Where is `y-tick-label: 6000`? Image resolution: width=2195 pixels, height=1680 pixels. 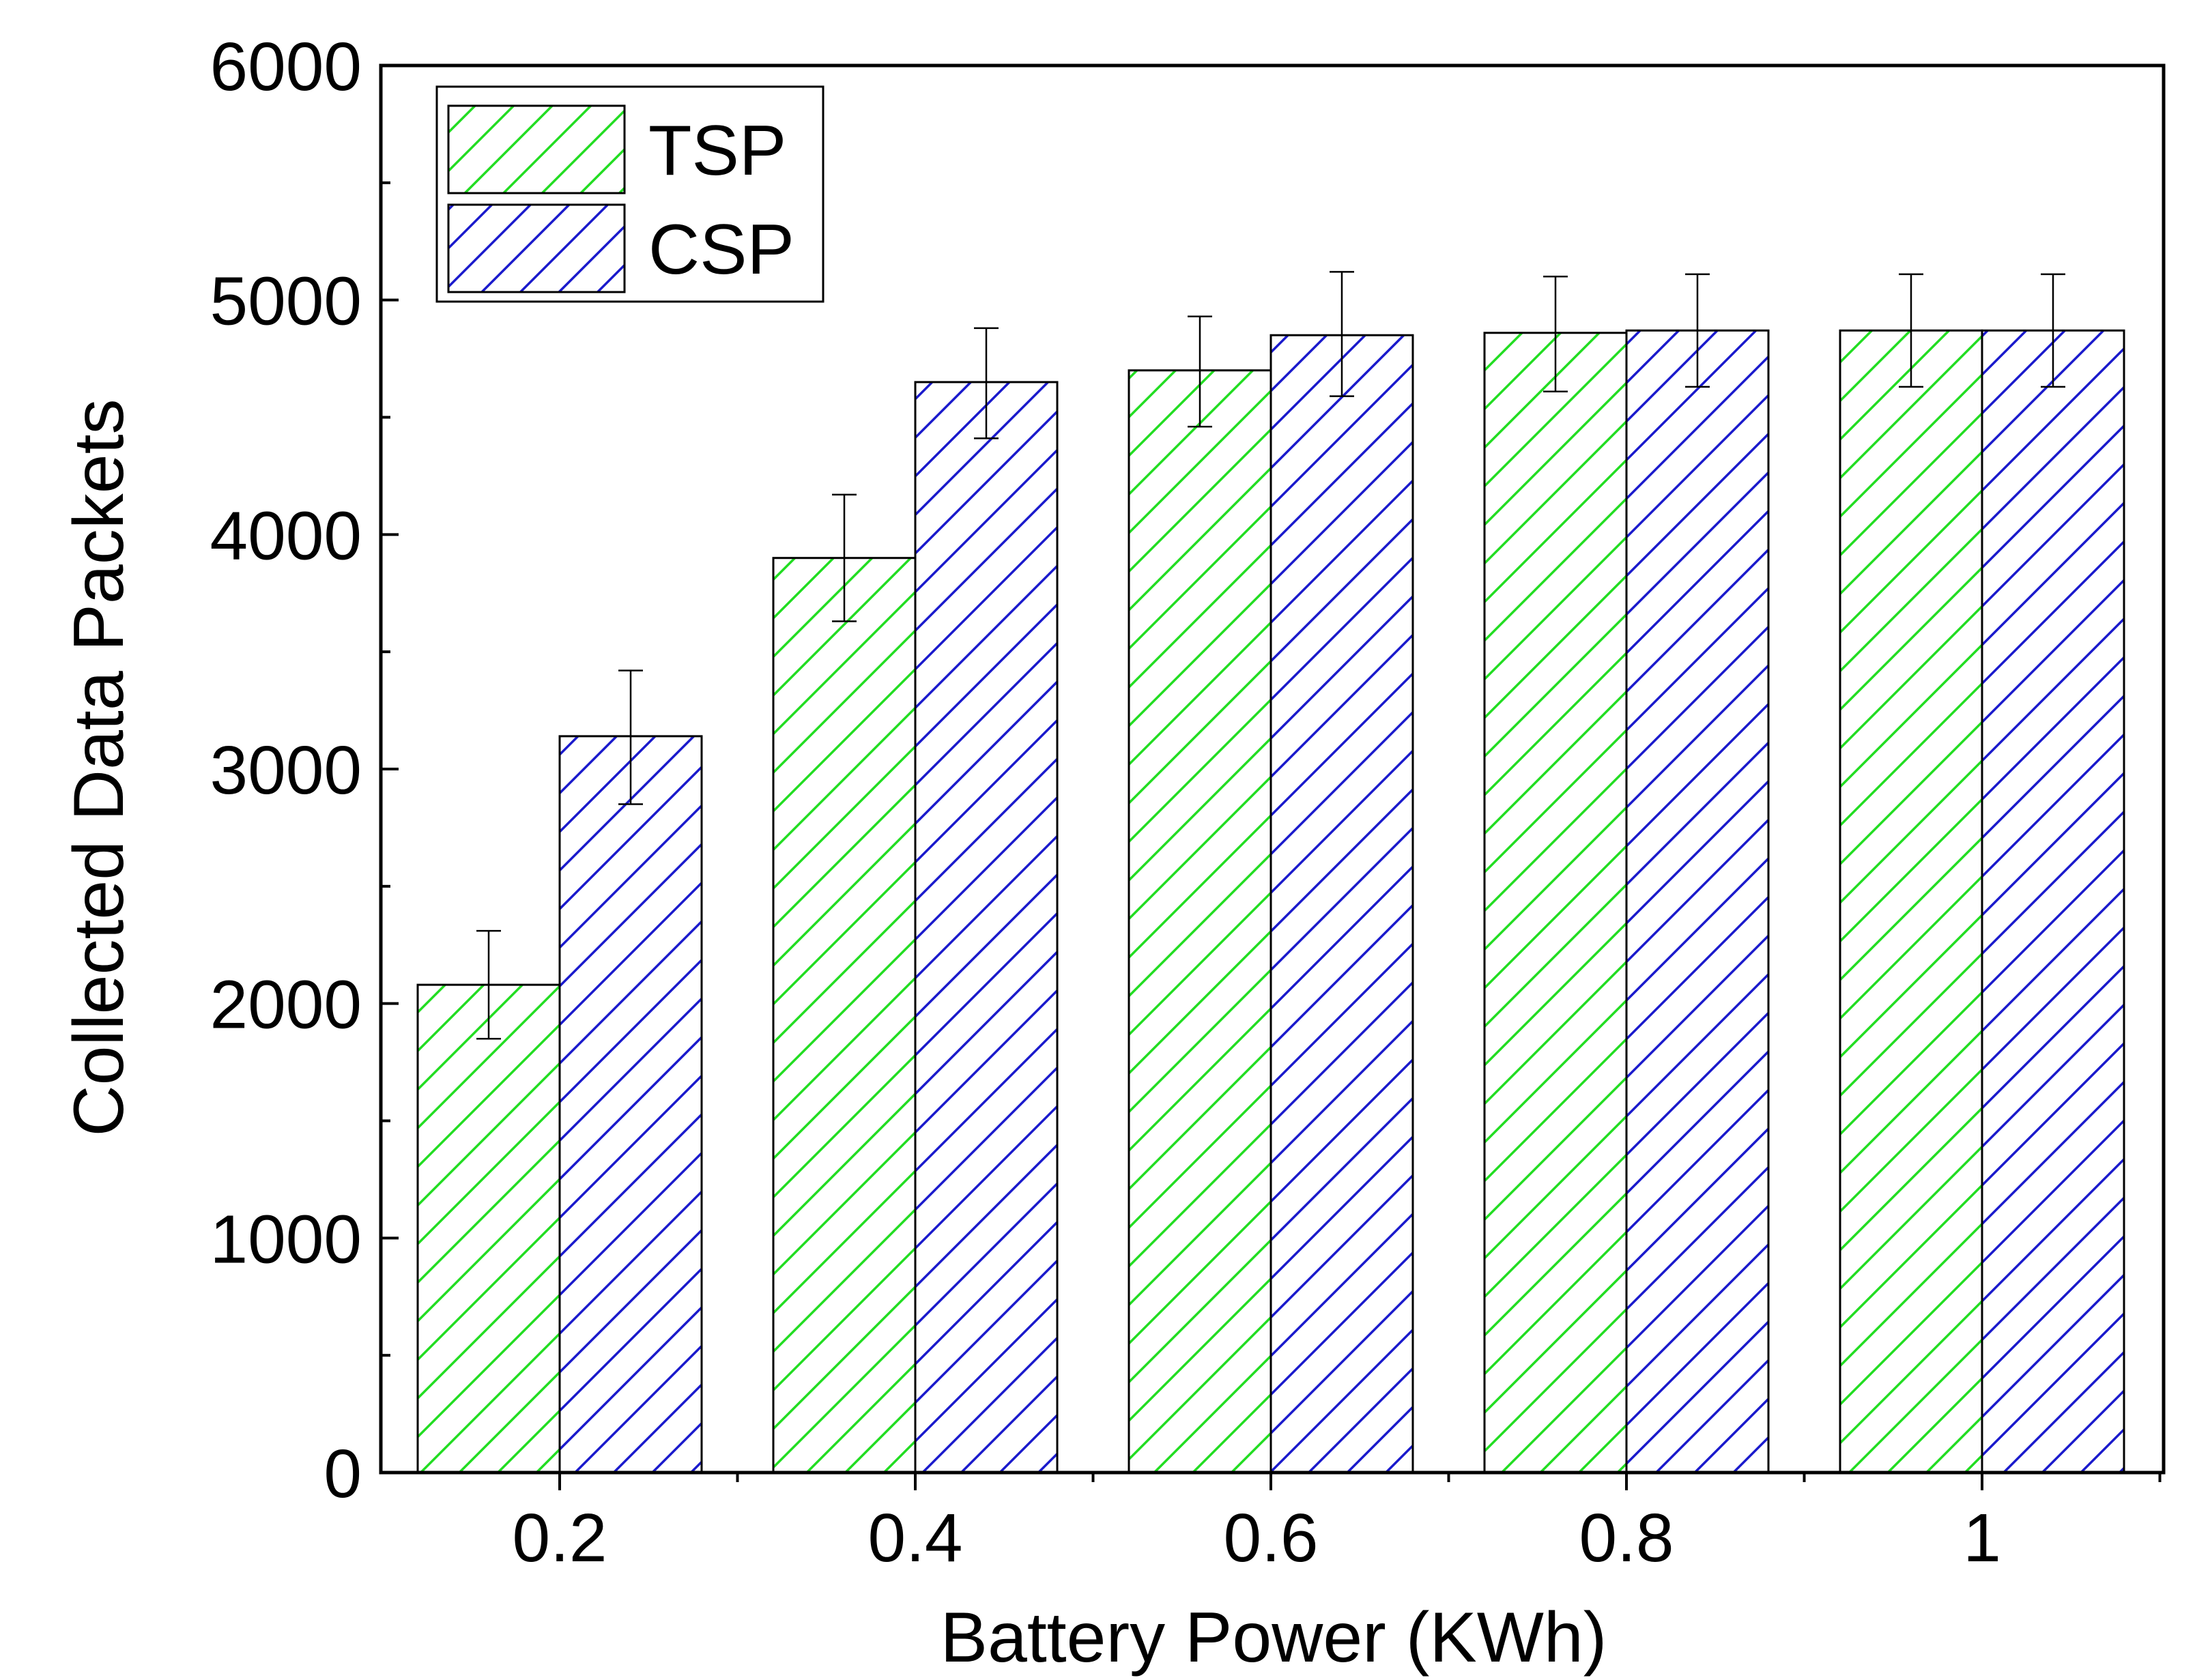
y-tick-label: 6000 is located at coordinates (286, 67).